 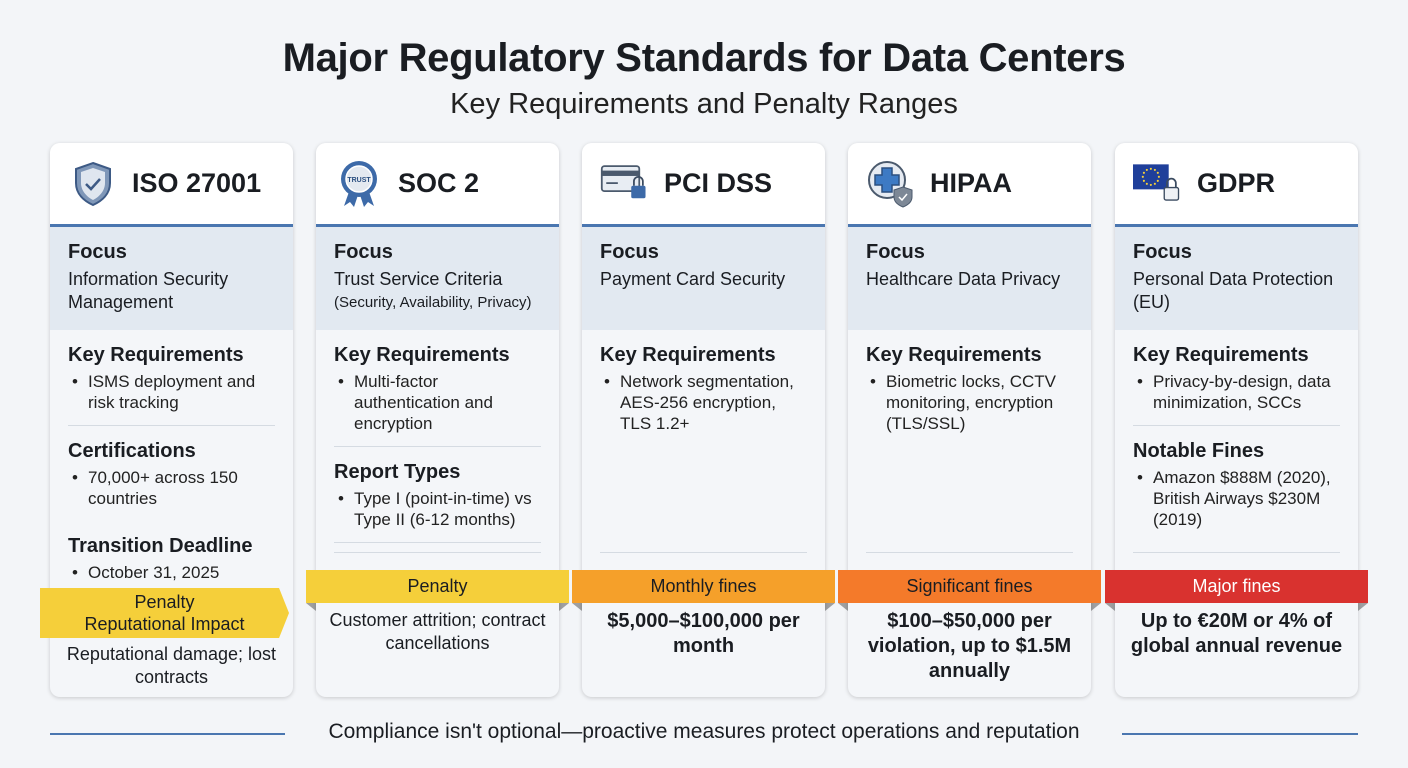 I want to click on credit-card-lock-icon, so click(x=625, y=184).